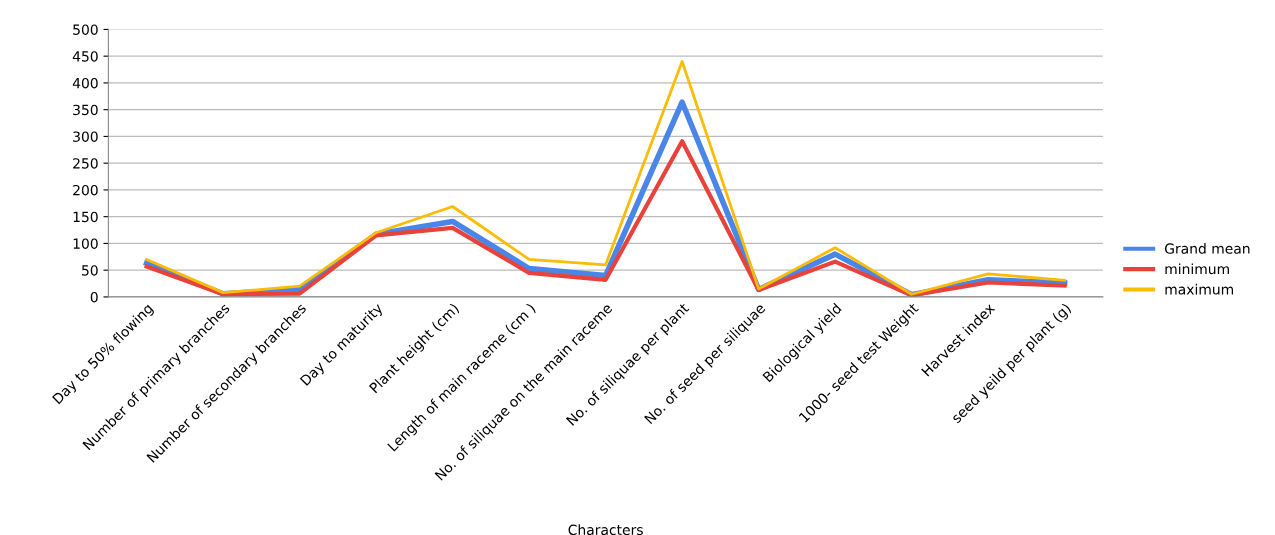  I want to click on y-tick-label: 400, so click(85, 83).